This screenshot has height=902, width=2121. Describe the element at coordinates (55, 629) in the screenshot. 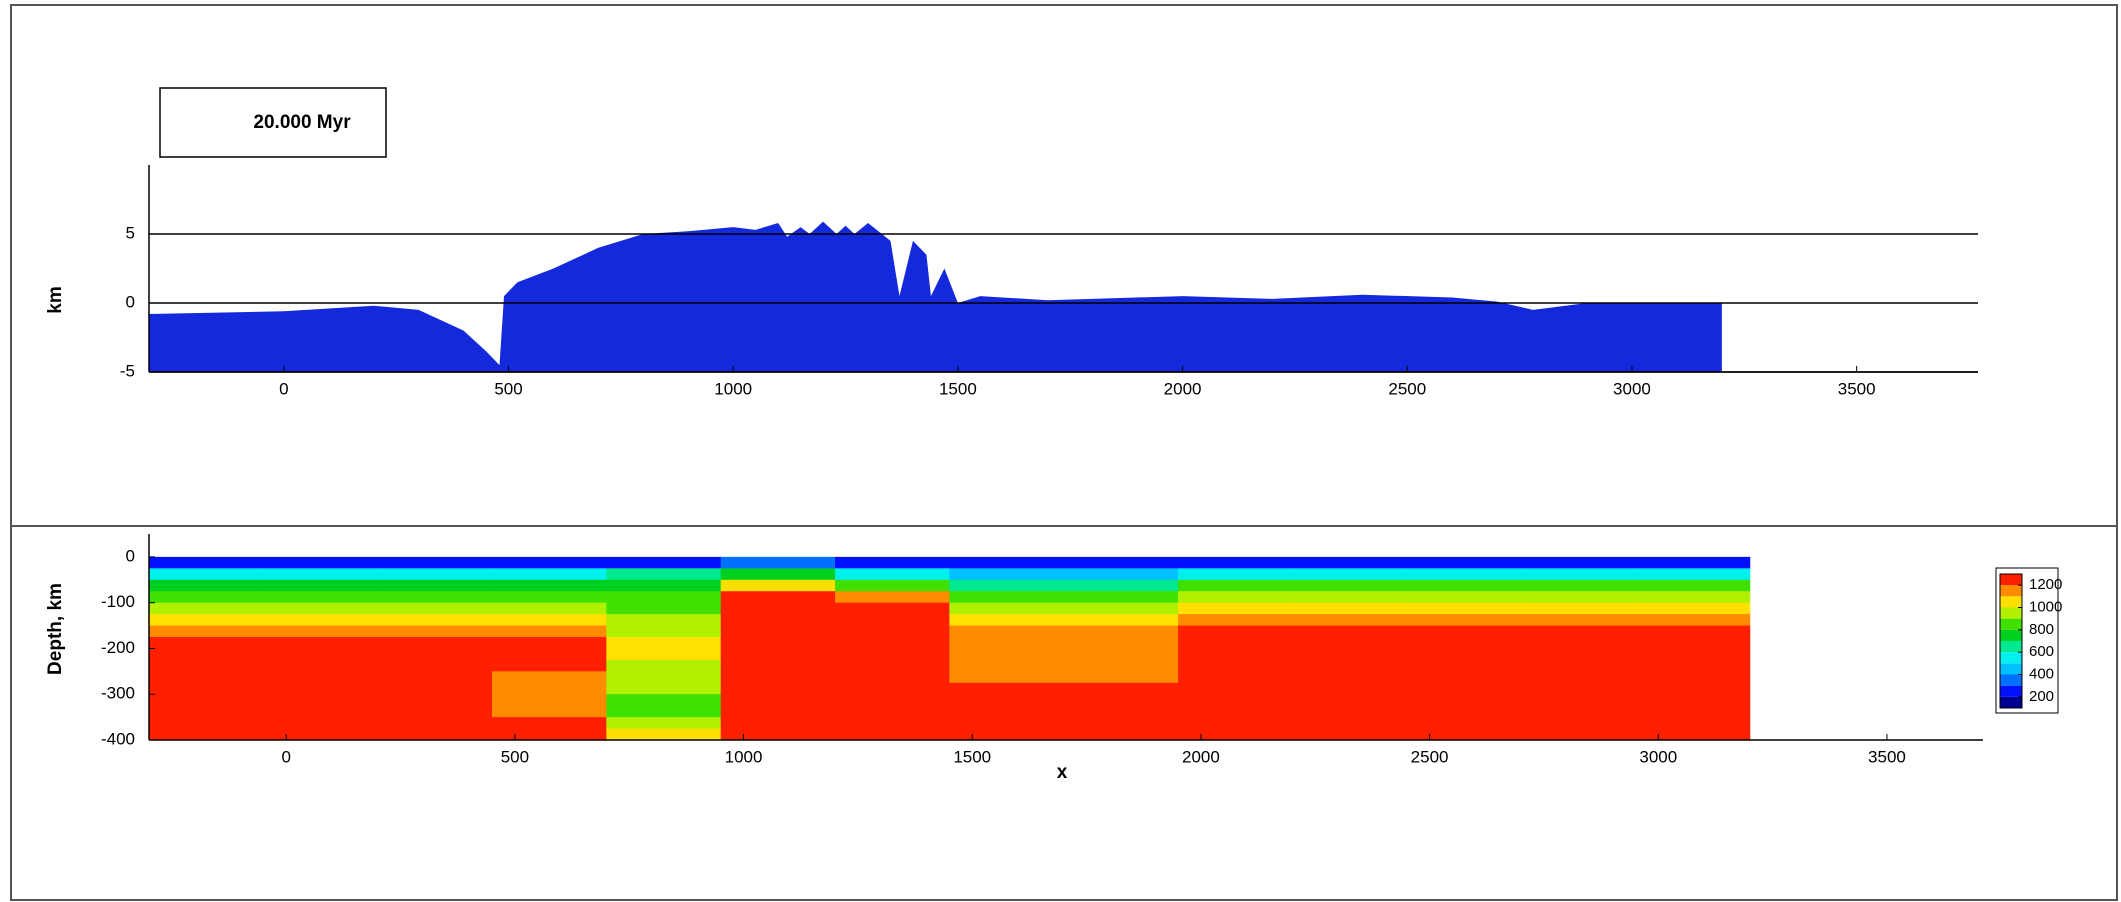

I see `y-axis-title: Depth, km` at that location.